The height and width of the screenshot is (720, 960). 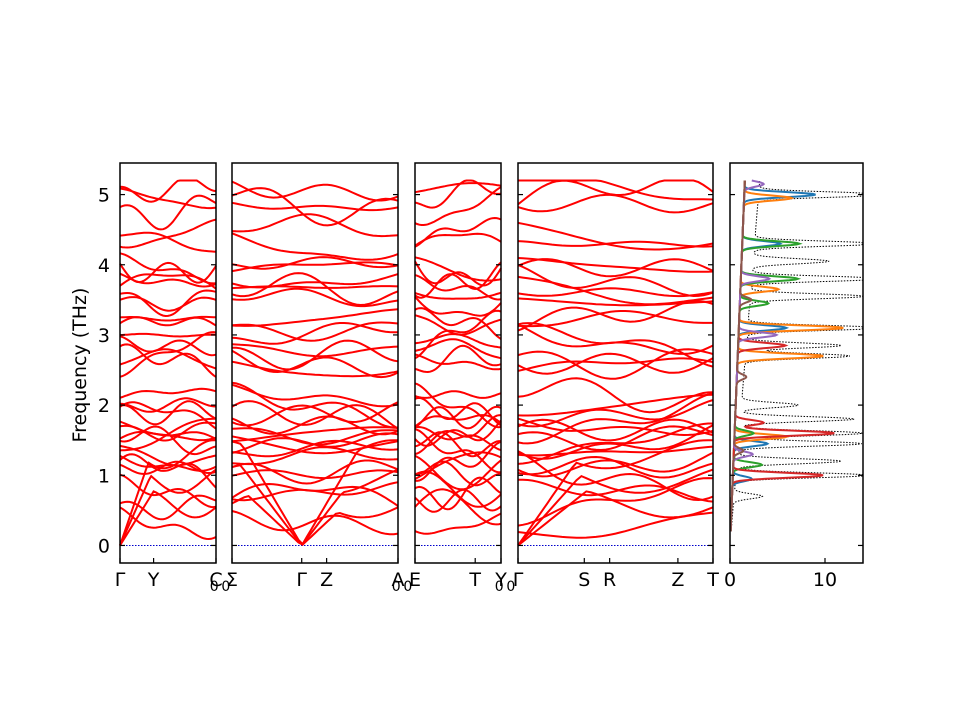 I want to click on dos-x-tick-label: 0, so click(x=730, y=580).